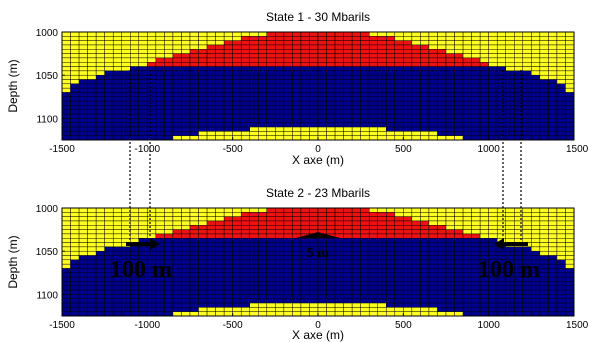 The width and height of the screenshot is (590, 342). Describe the element at coordinates (489, 325) in the screenshot. I see `x-tick-label: 1000` at that location.